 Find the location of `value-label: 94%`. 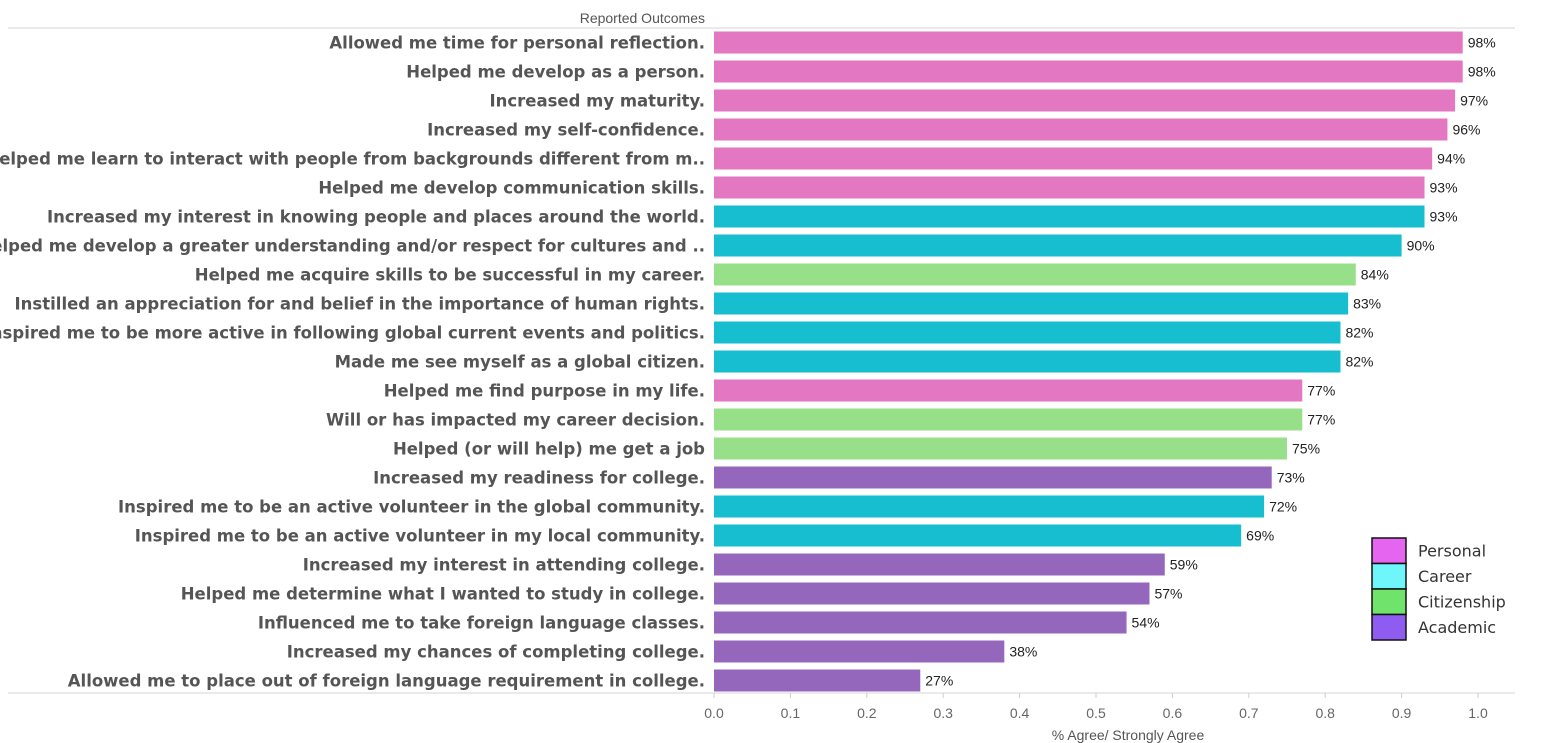

value-label: 94% is located at coordinates (1451, 159).